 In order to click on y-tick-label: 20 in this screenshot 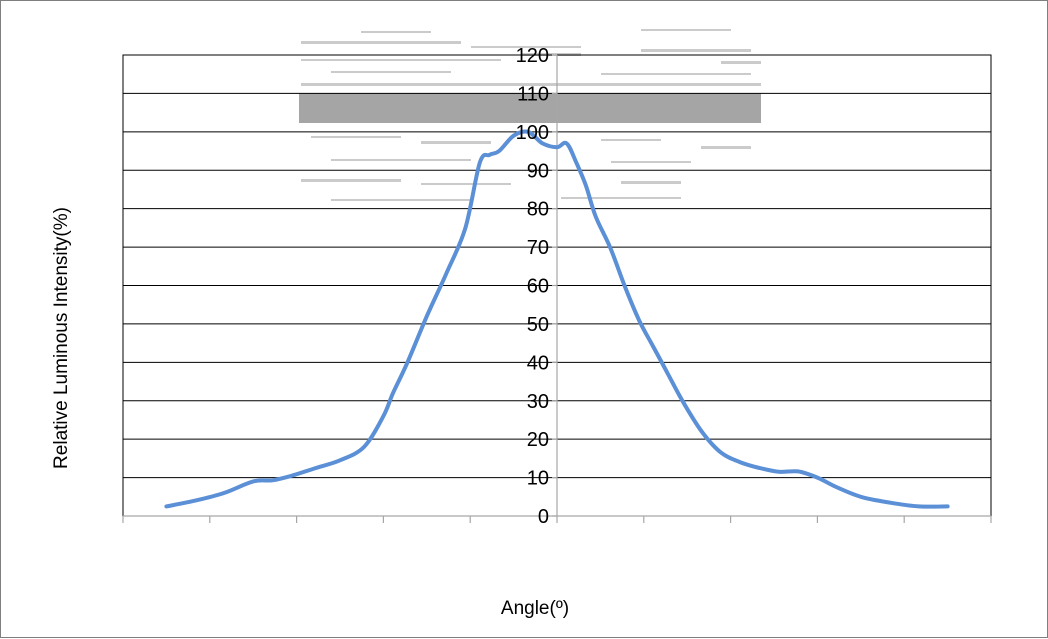, I will do `click(538, 440)`.